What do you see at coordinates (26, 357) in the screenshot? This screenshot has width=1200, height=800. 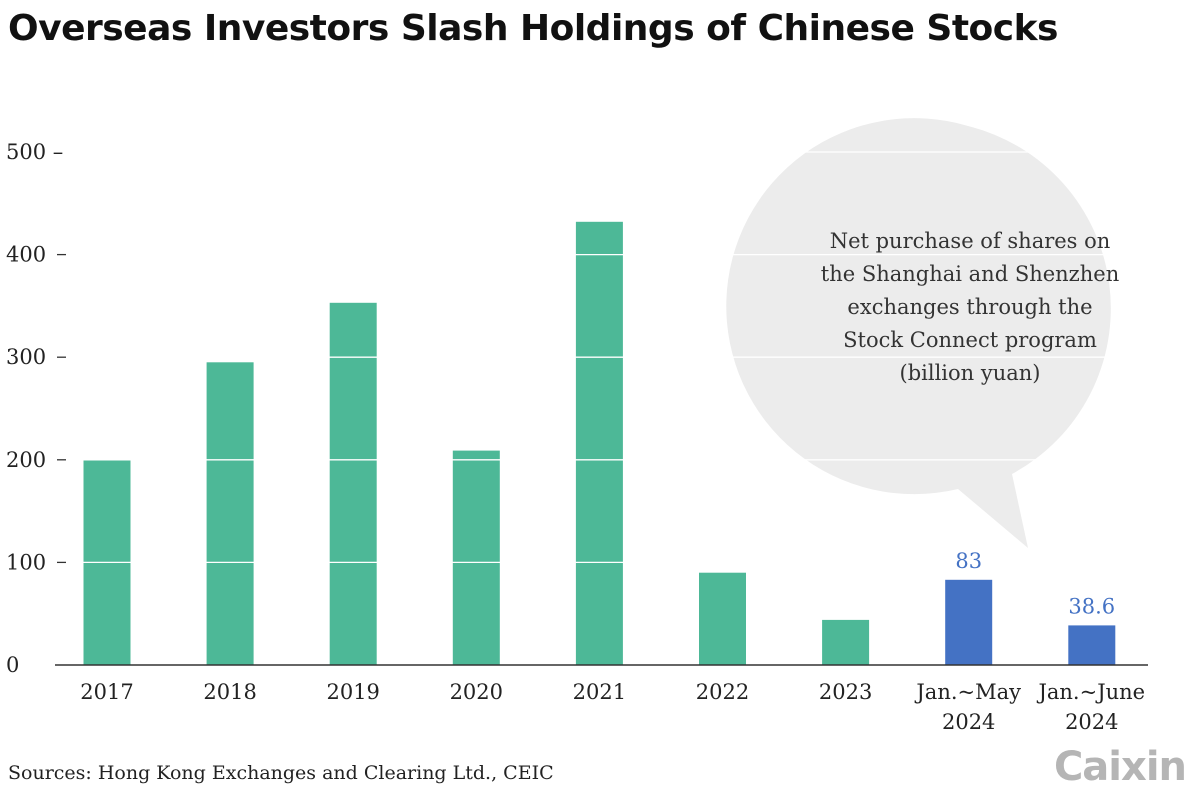 I see `y-tick-label: 300` at bounding box center [26, 357].